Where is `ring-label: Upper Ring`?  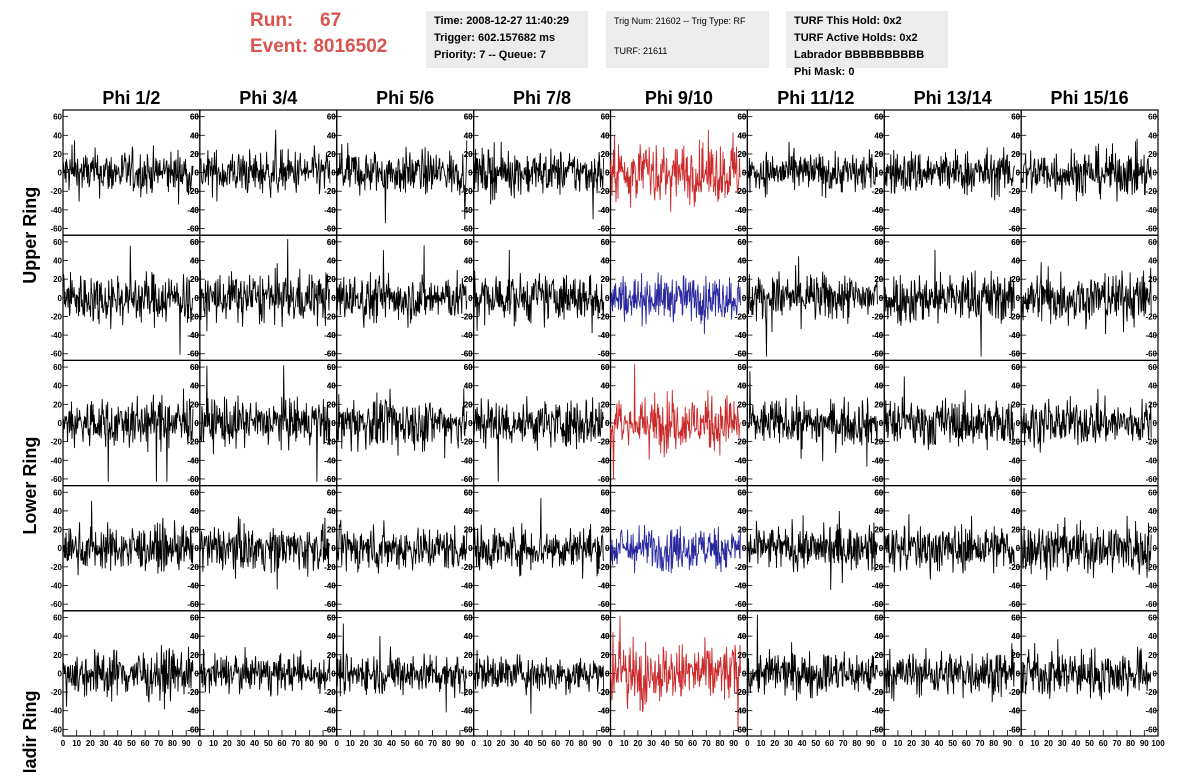
ring-label: Upper Ring is located at coordinates (30, 235).